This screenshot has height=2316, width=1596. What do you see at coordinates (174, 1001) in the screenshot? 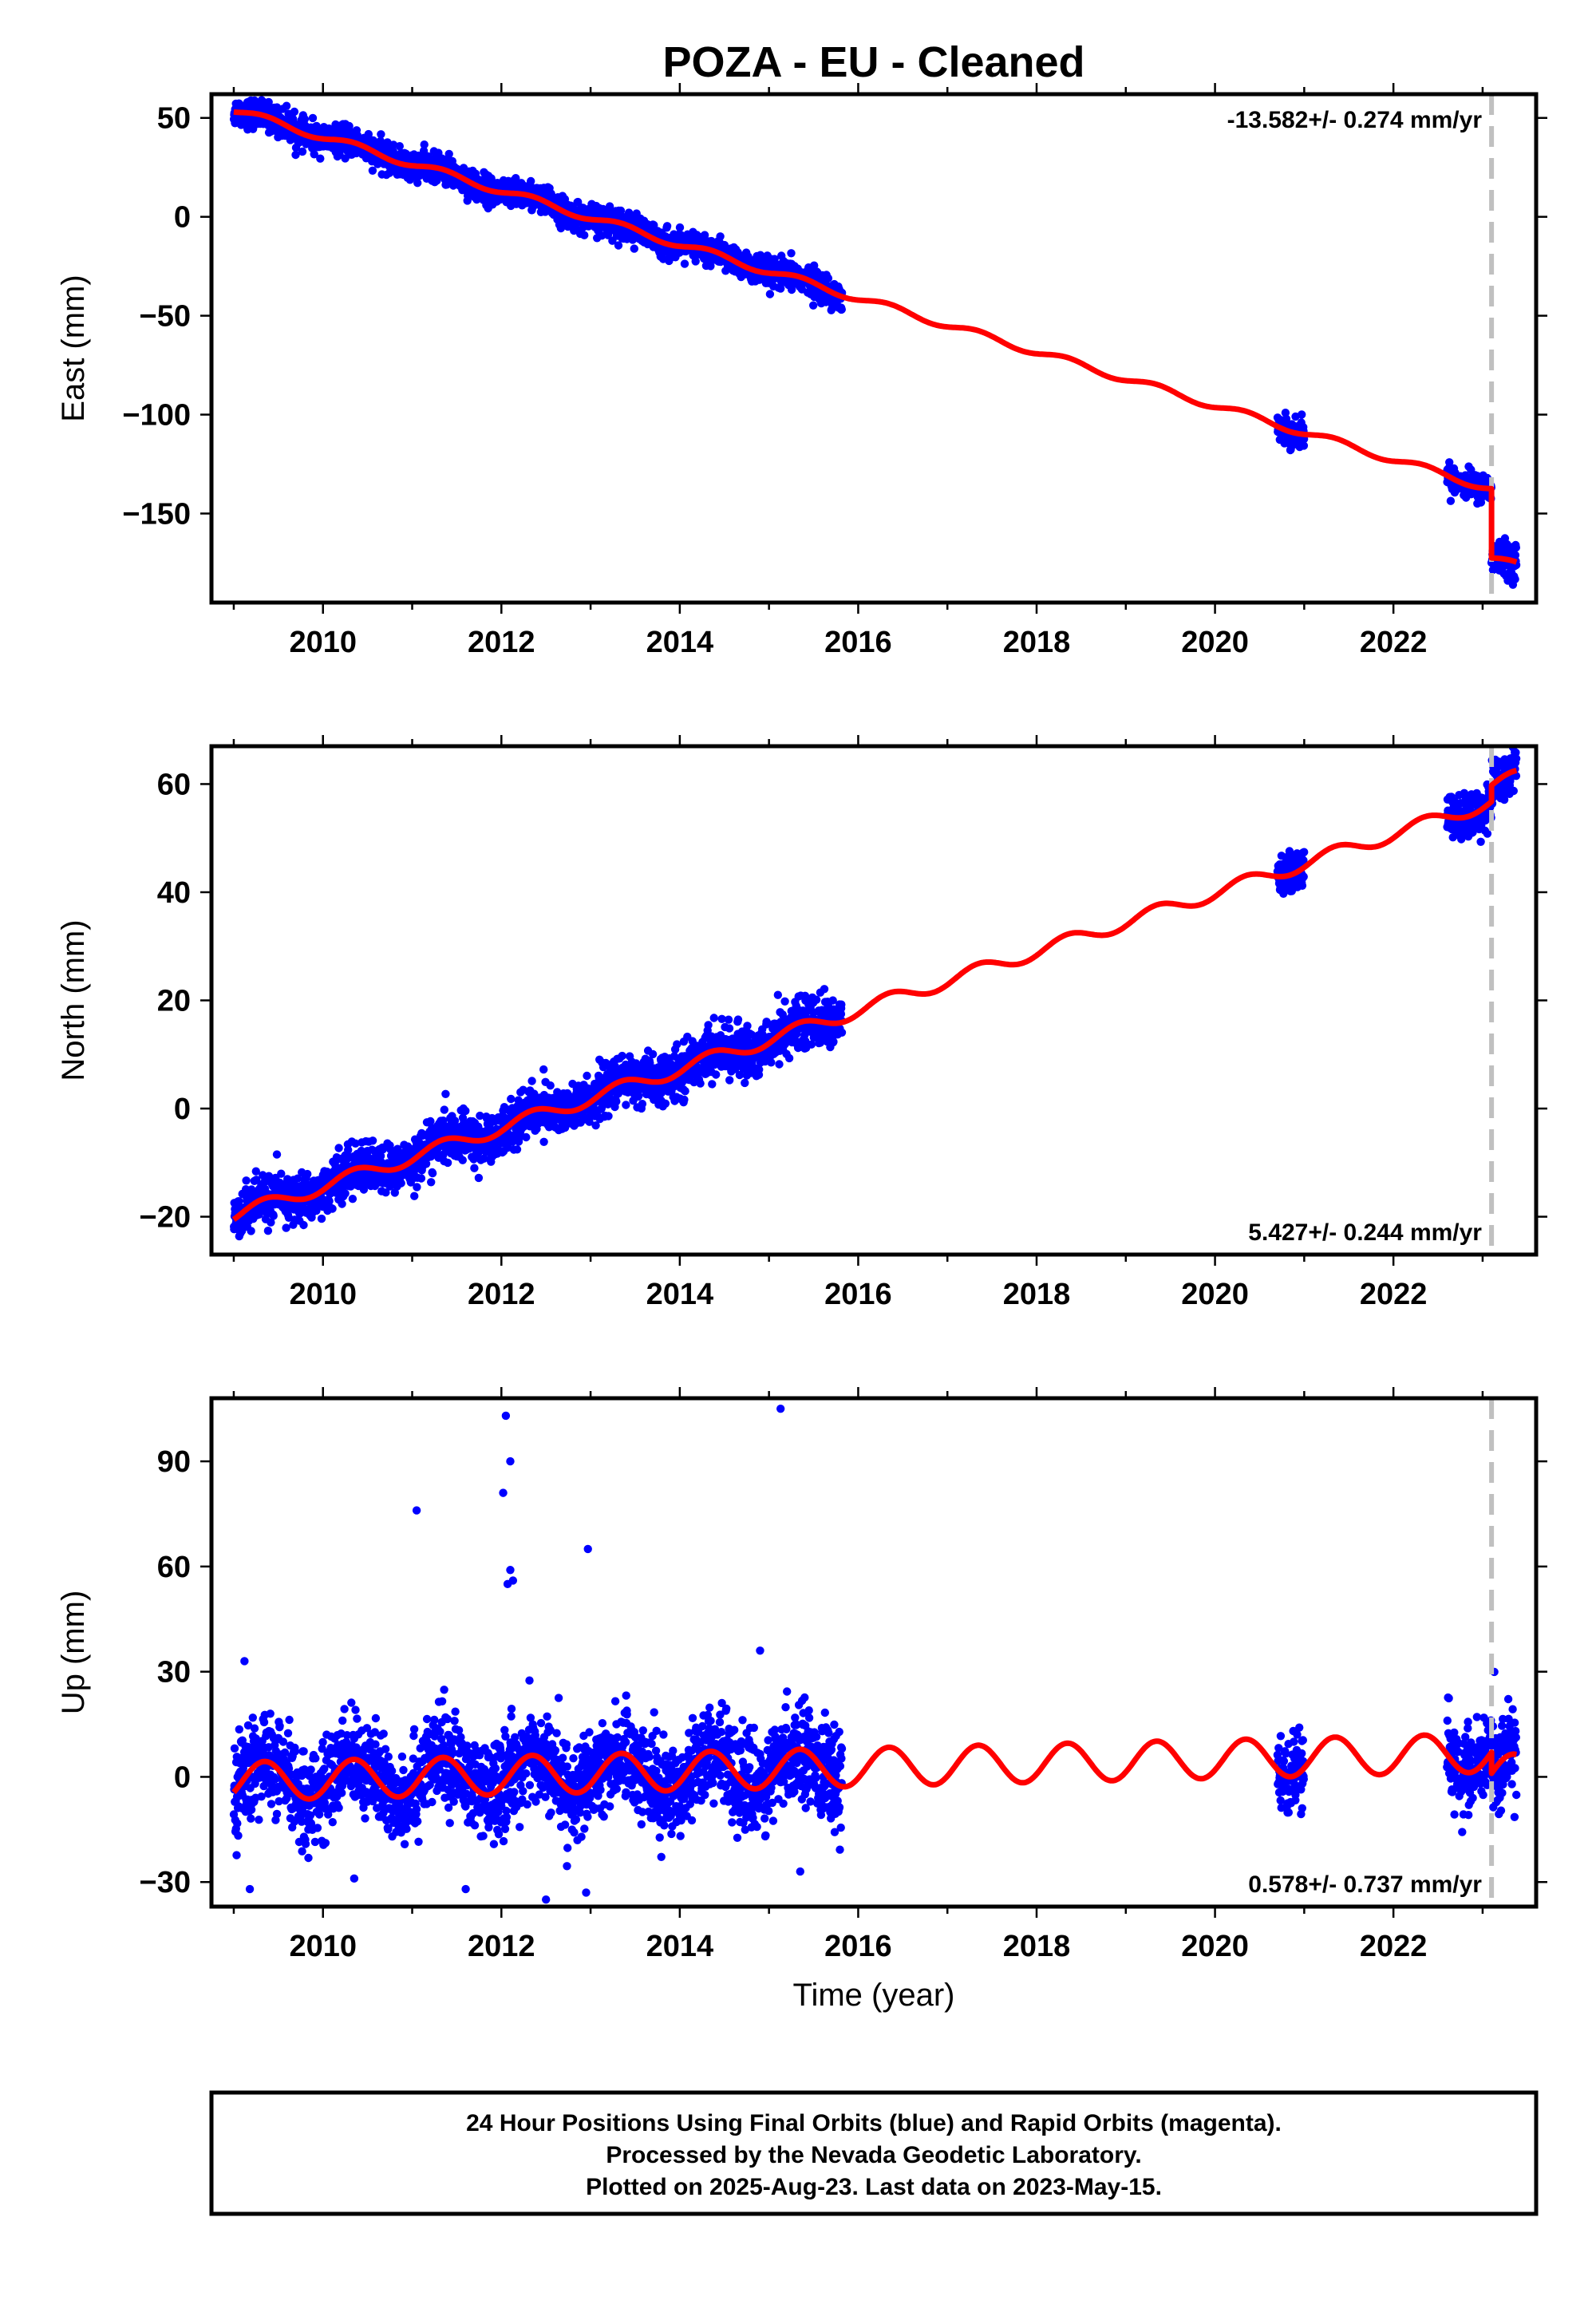
I see `y-tick-label: 20` at bounding box center [174, 1001].